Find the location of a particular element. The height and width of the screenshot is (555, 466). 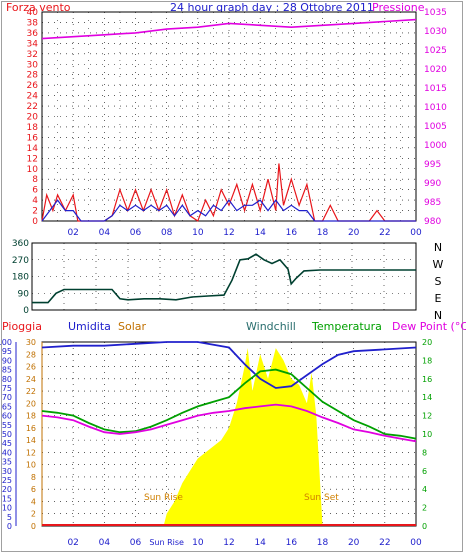

p1-left-tick: 16 is located at coordinates (33, 138).